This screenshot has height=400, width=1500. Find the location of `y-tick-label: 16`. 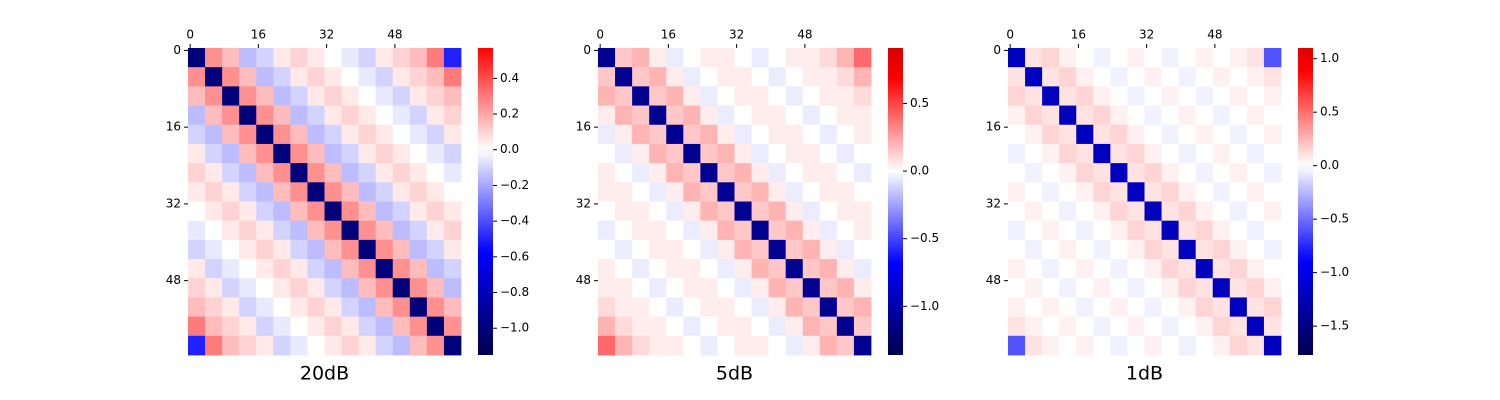

y-tick-label: 16 is located at coordinates (583, 127).